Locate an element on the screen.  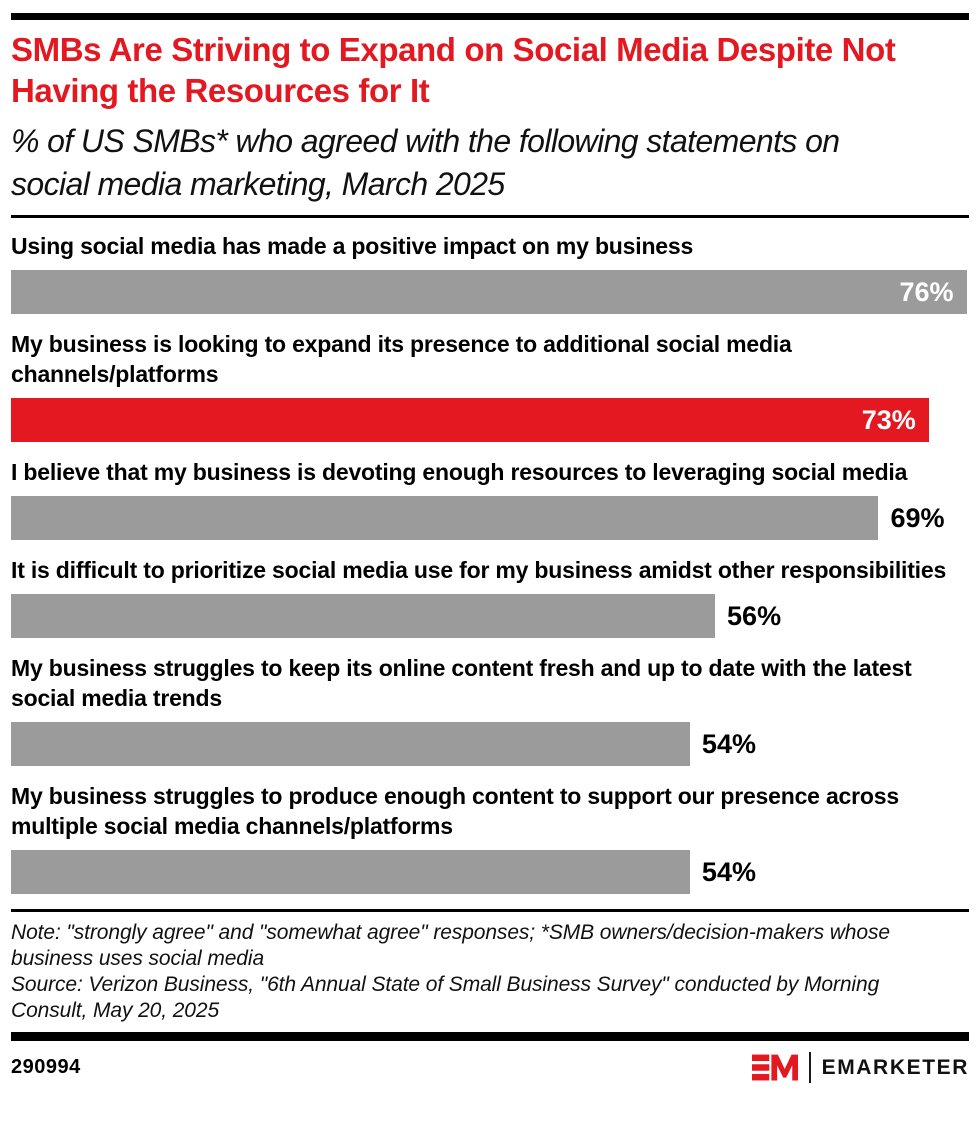
bar-track: 76% is located at coordinates (490, 292).